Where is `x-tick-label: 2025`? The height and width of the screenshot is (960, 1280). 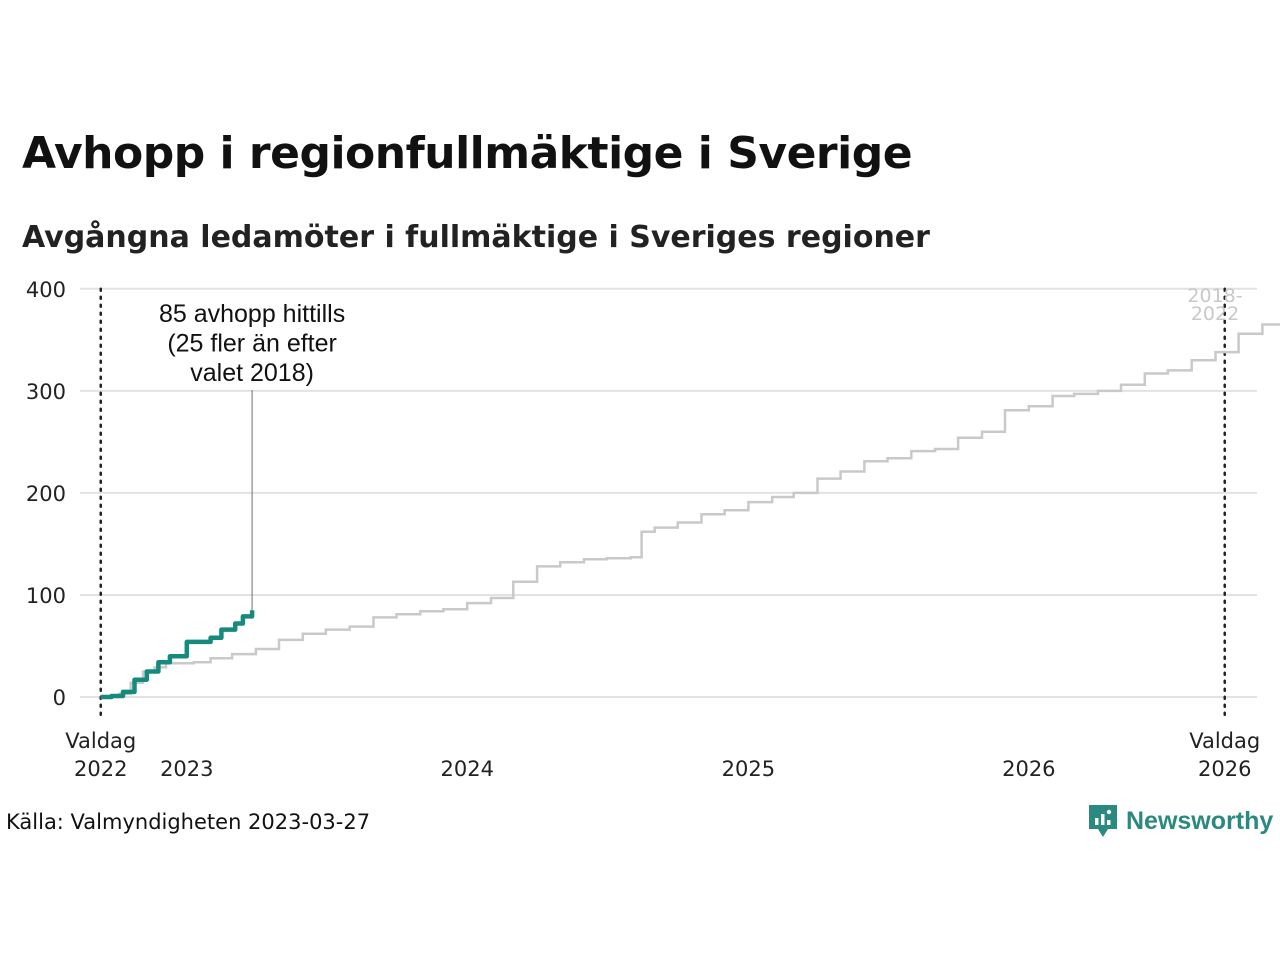 x-tick-label: 2025 is located at coordinates (748, 769).